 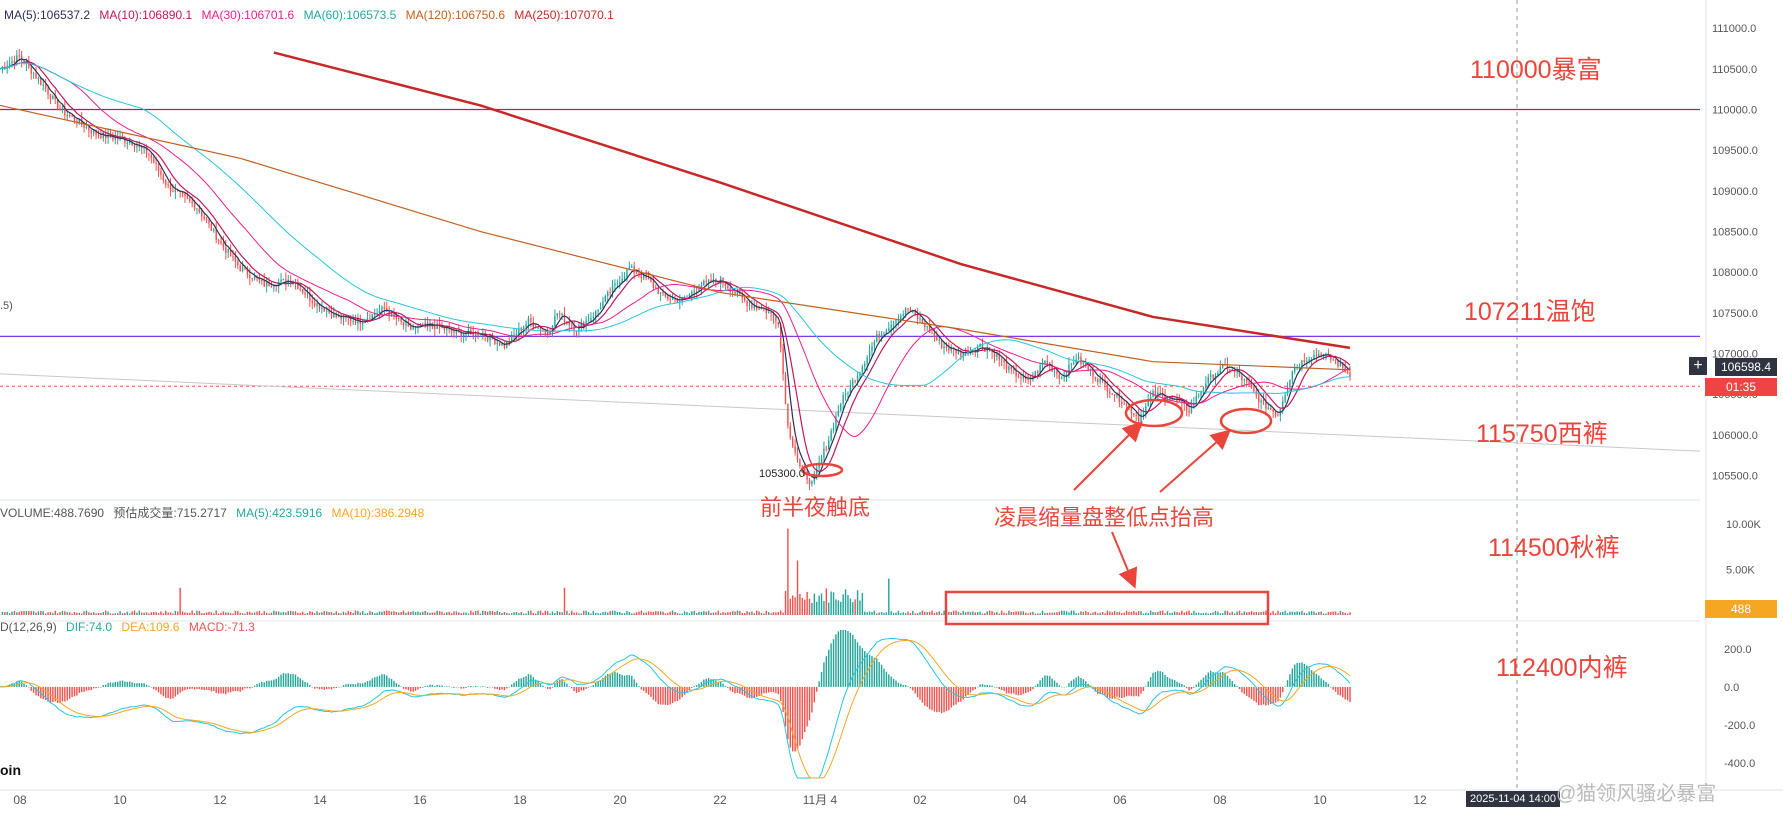 What do you see at coordinates (6, 306) in the screenshot?
I see `left-edge-top: .5)` at bounding box center [6, 306].